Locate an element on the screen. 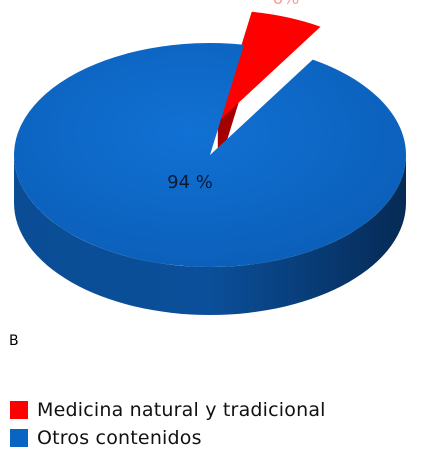  legend-label-otros: Otros contenidos is located at coordinates (119, 438).